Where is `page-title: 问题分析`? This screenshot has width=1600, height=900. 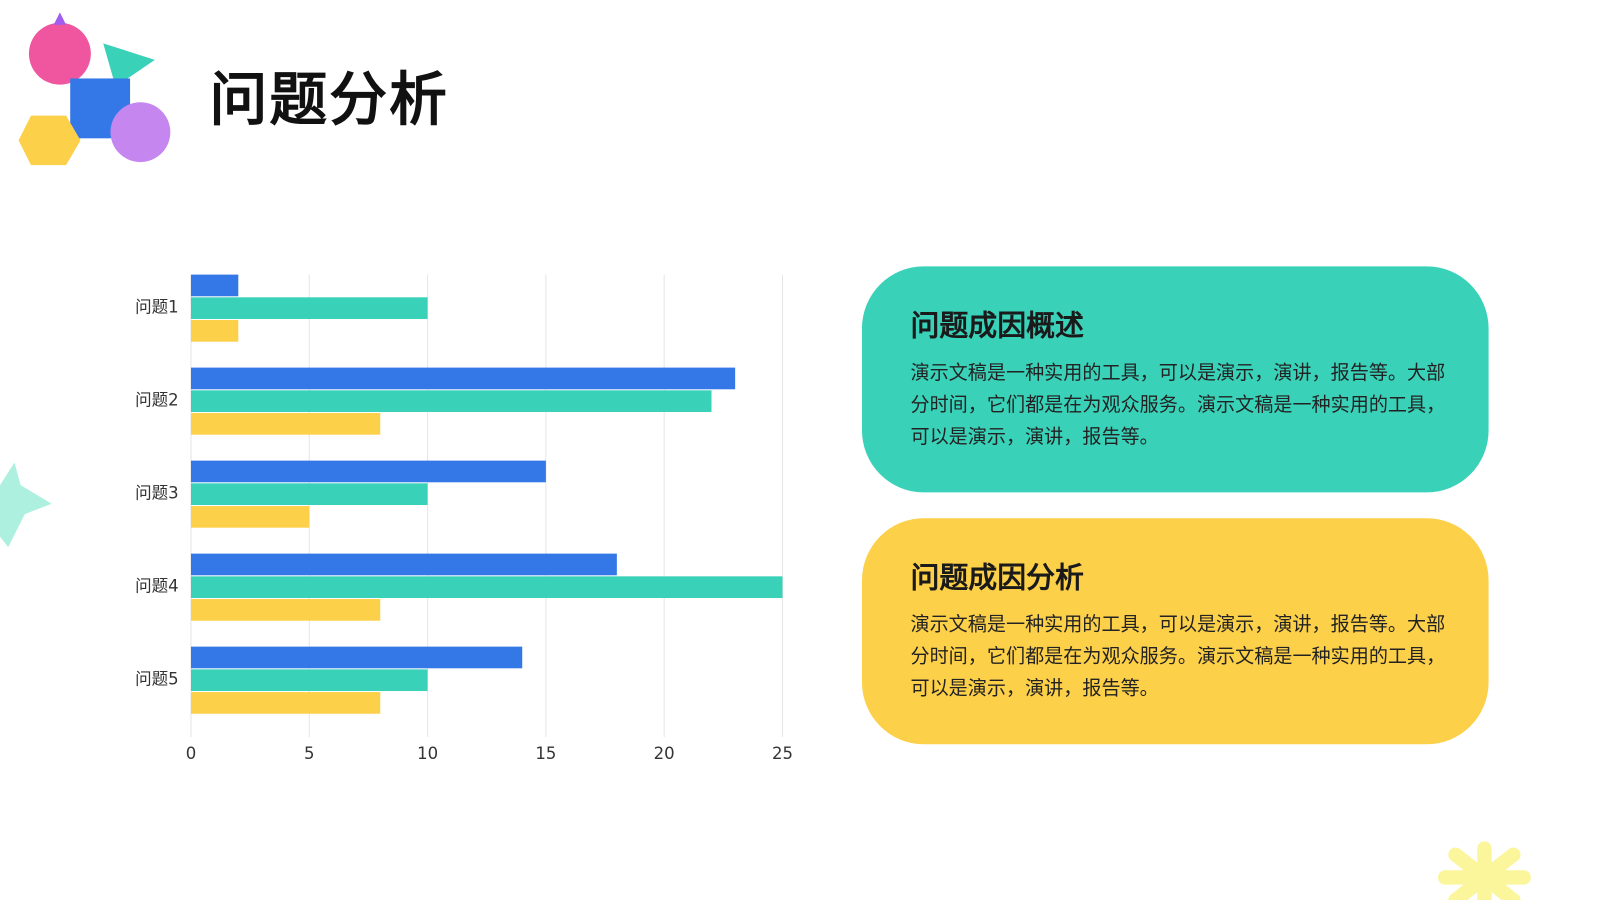
page-title: 问题分析 is located at coordinates (329, 101).